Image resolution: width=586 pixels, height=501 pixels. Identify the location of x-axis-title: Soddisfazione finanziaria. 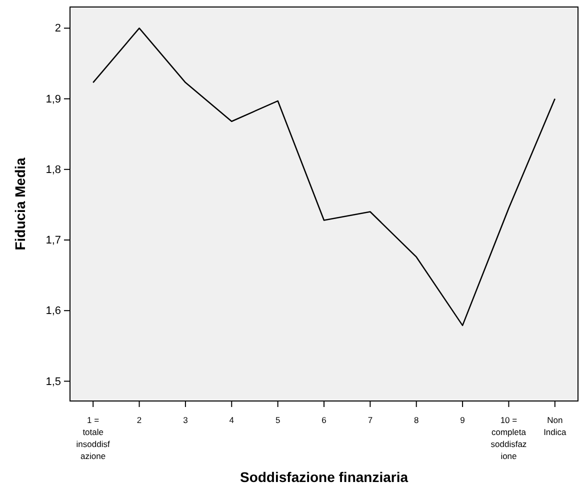
(324, 477).